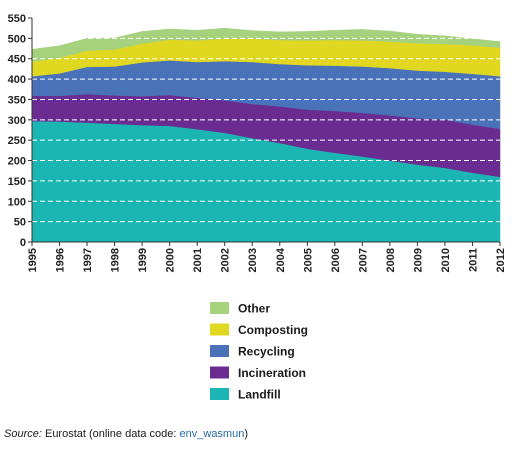 This screenshot has height=450, width=522. I want to click on x-tick-label: 2008, so click(391, 260).